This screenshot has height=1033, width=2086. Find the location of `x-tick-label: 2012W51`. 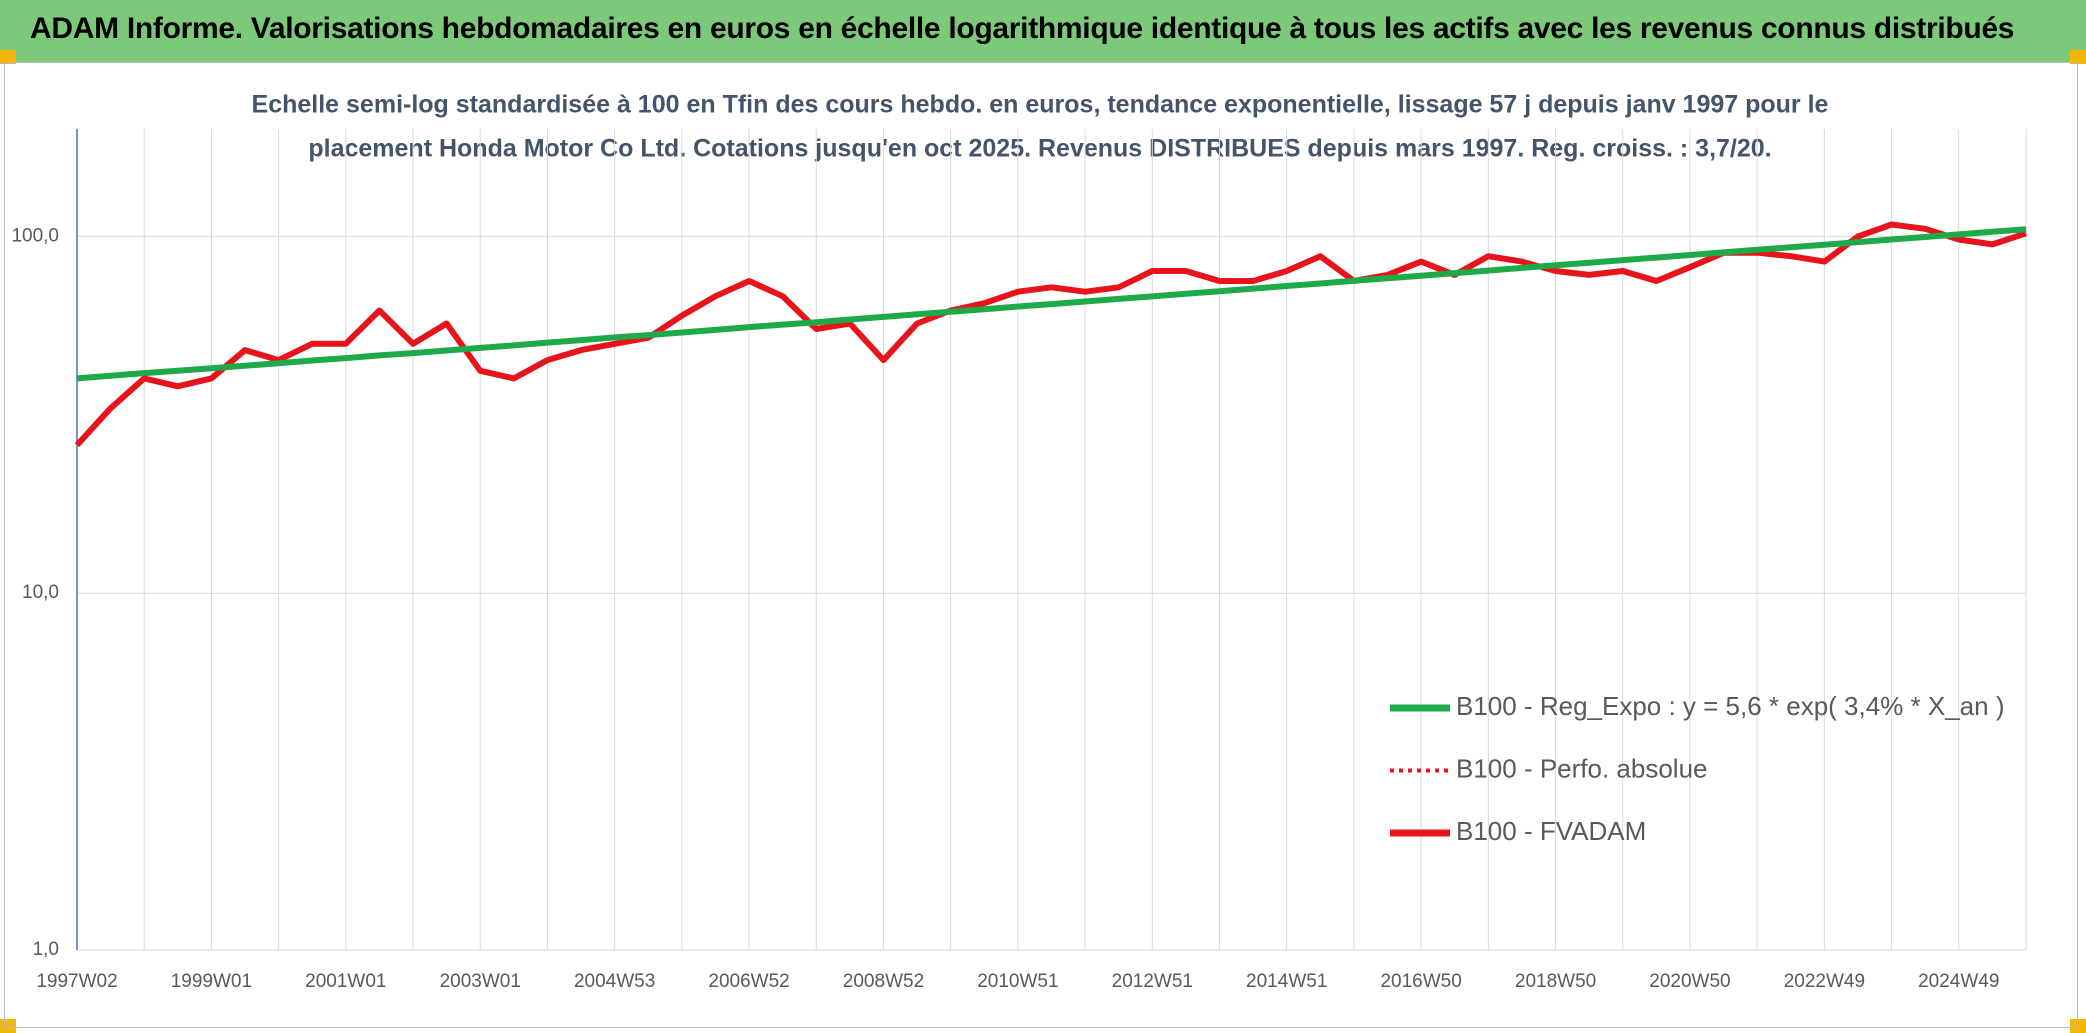

x-tick-label: 2012W51 is located at coordinates (1152, 981).